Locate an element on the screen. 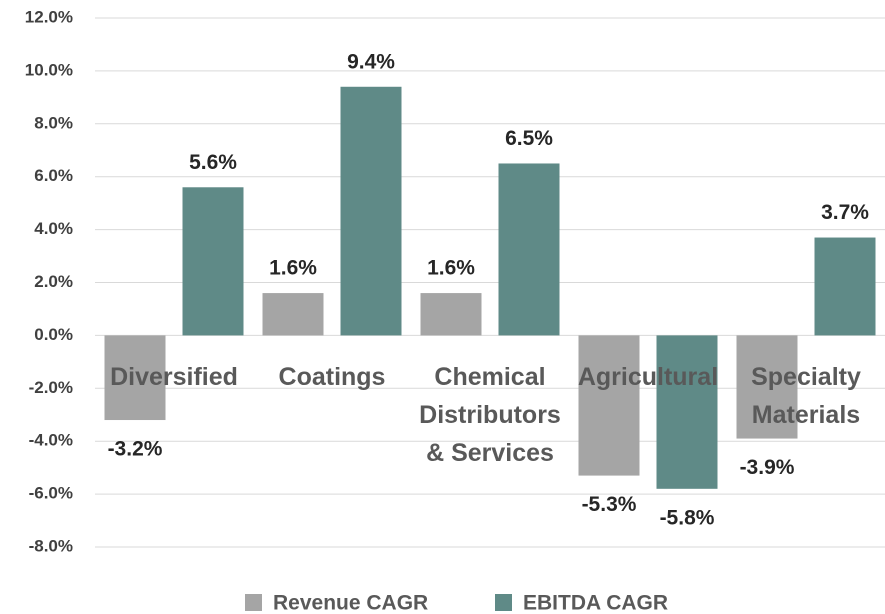 The image size is (885, 614). y-tick-label: 8.0% is located at coordinates (53, 122).